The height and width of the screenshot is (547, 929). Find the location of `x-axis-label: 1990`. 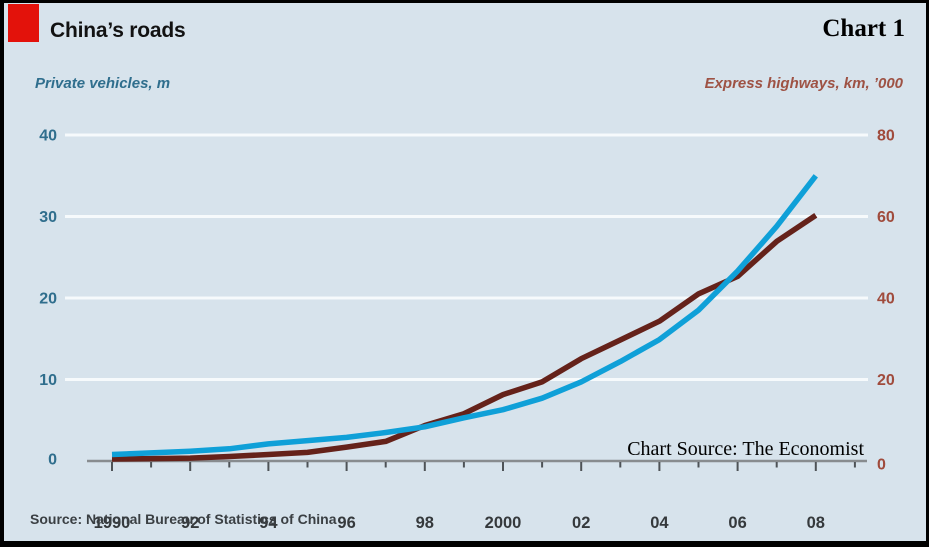

x-axis-label: 1990 is located at coordinates (112, 523).